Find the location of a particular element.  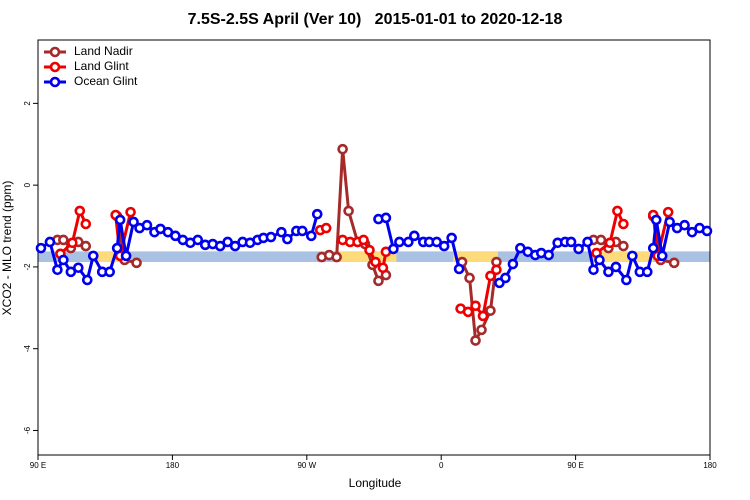

x-tick-label: 90 W is located at coordinates (306, 465).